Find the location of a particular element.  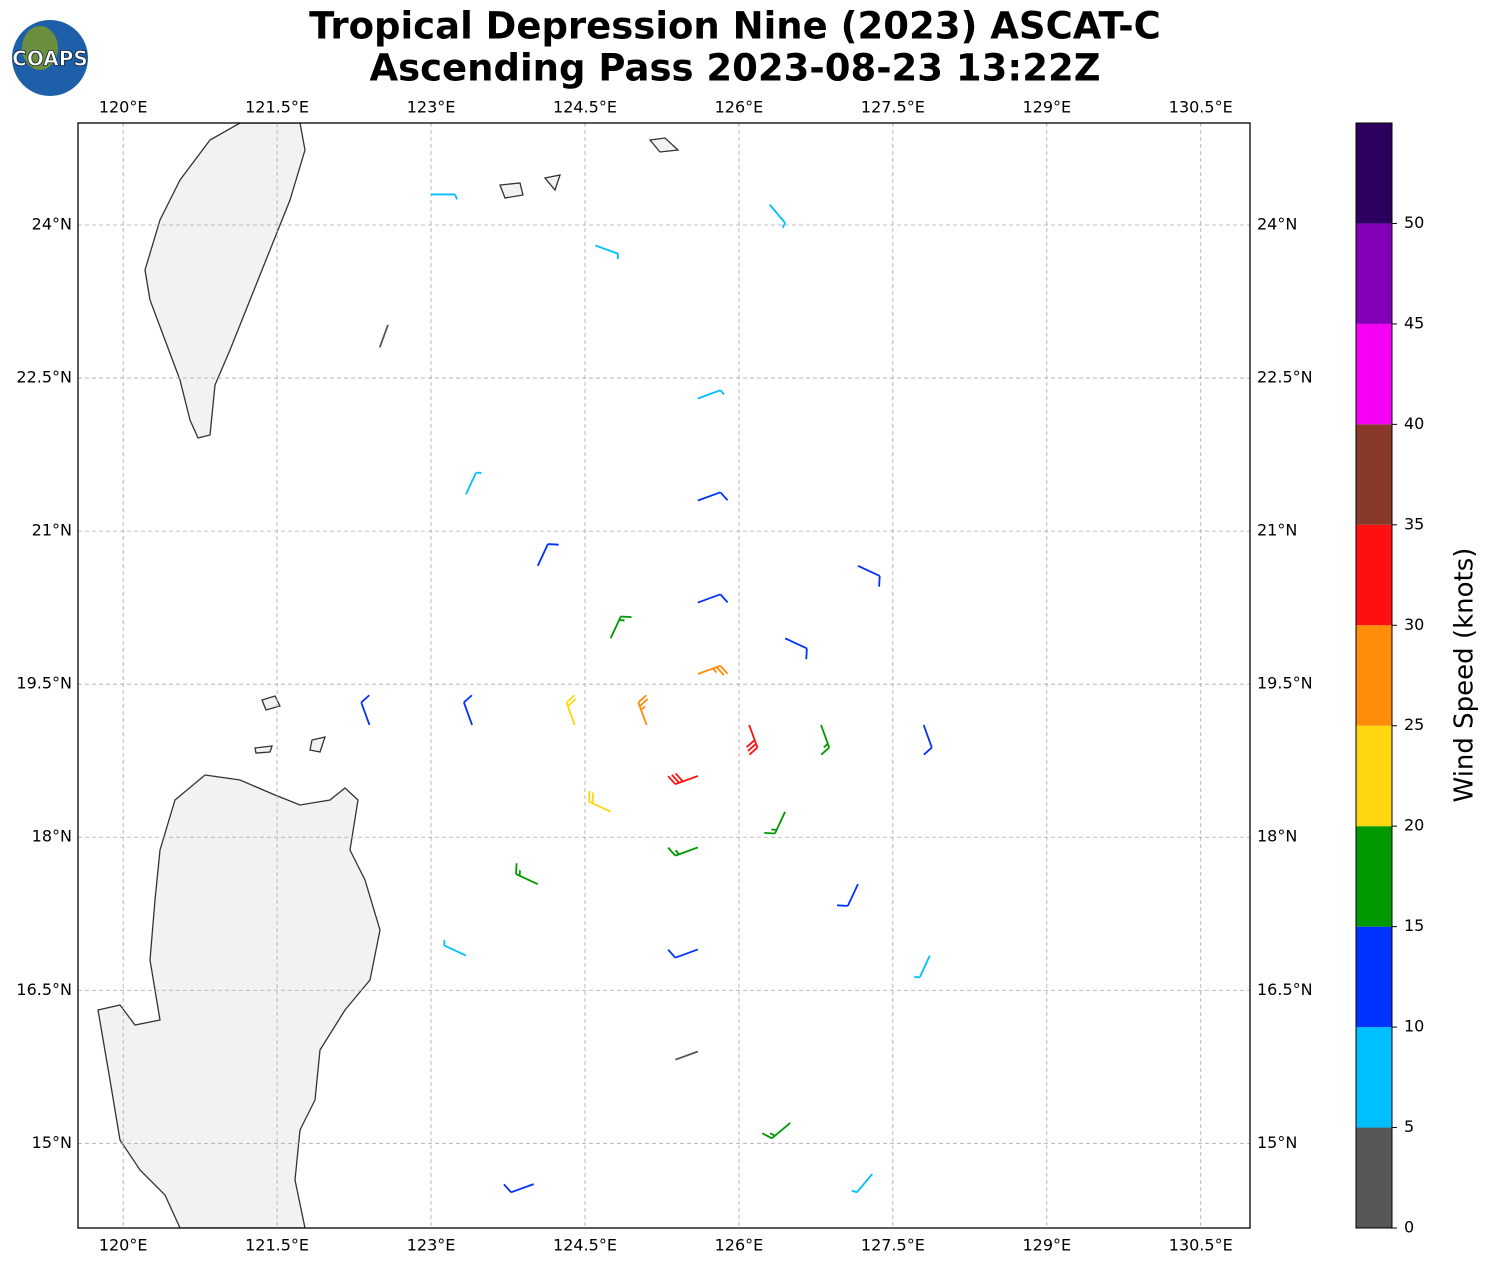

taiwan is located at coordinates (225, 281).